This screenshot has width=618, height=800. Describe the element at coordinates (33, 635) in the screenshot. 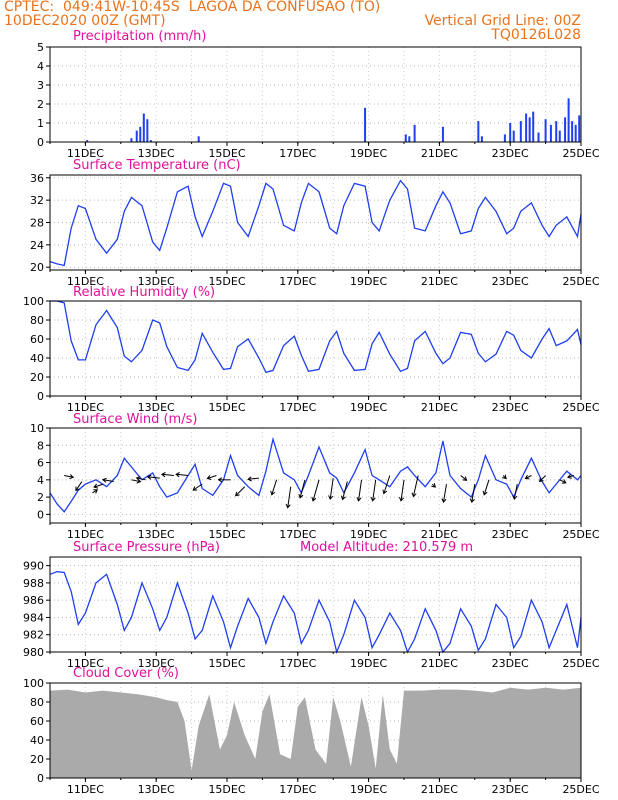

I see `pressure-ytick-label: 982` at that location.